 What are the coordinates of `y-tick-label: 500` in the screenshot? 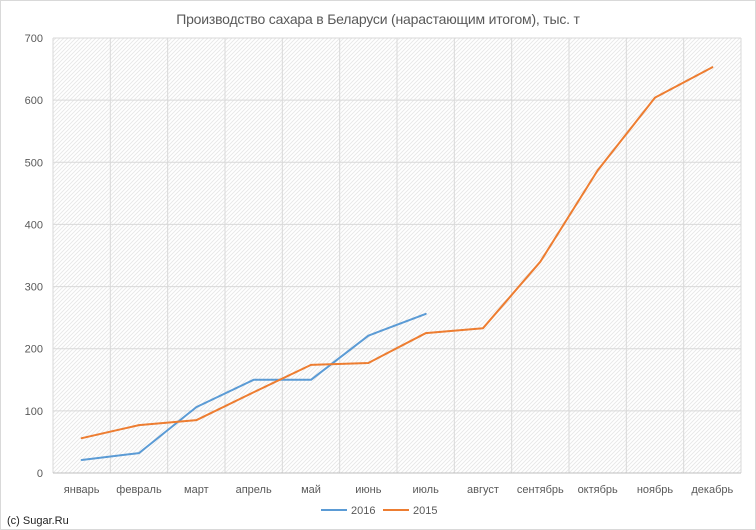 It's located at (34, 163).